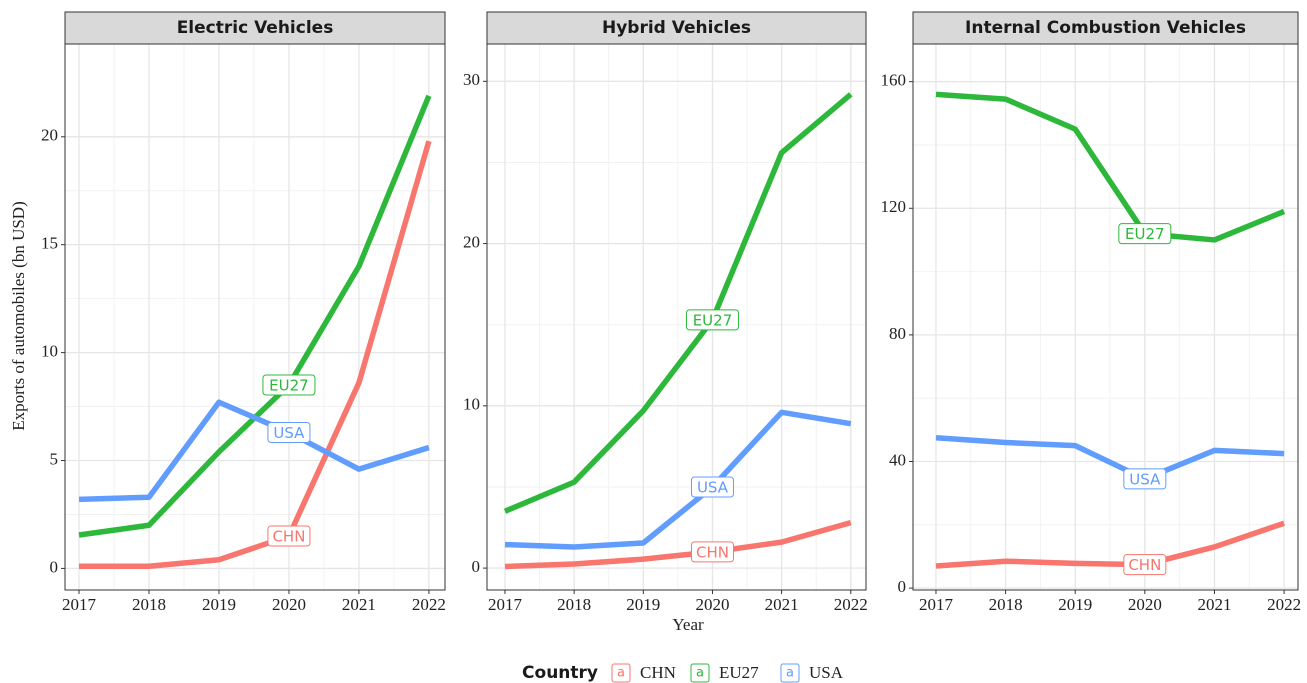 The height and width of the screenshot is (683, 1307). What do you see at coordinates (49, 243) in the screenshot?
I see `y-tick-label: 15` at bounding box center [49, 243].